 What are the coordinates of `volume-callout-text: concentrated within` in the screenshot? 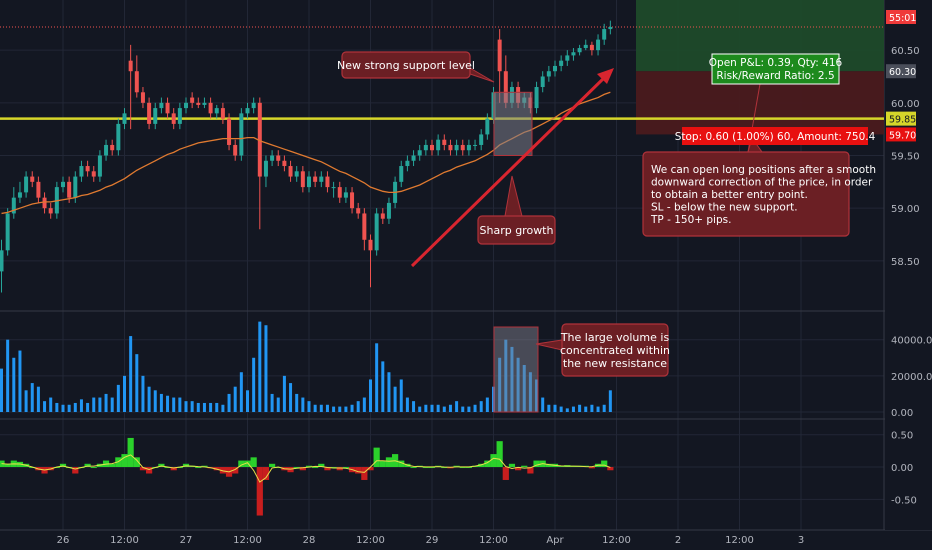 It's located at (615, 350).